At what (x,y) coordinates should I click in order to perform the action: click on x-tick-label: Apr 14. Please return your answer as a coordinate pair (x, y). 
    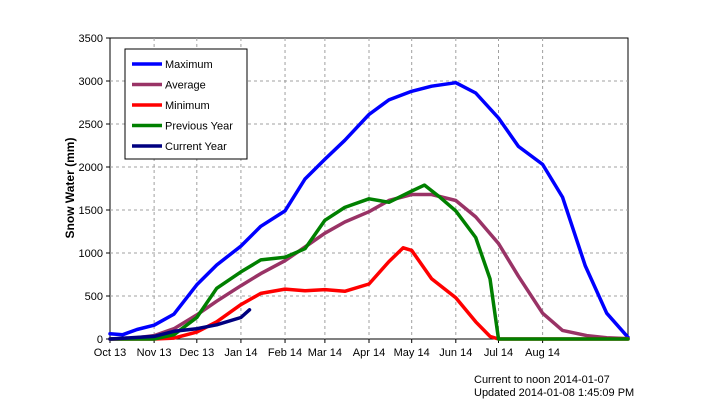
    Looking at the image, I should click on (369, 353).